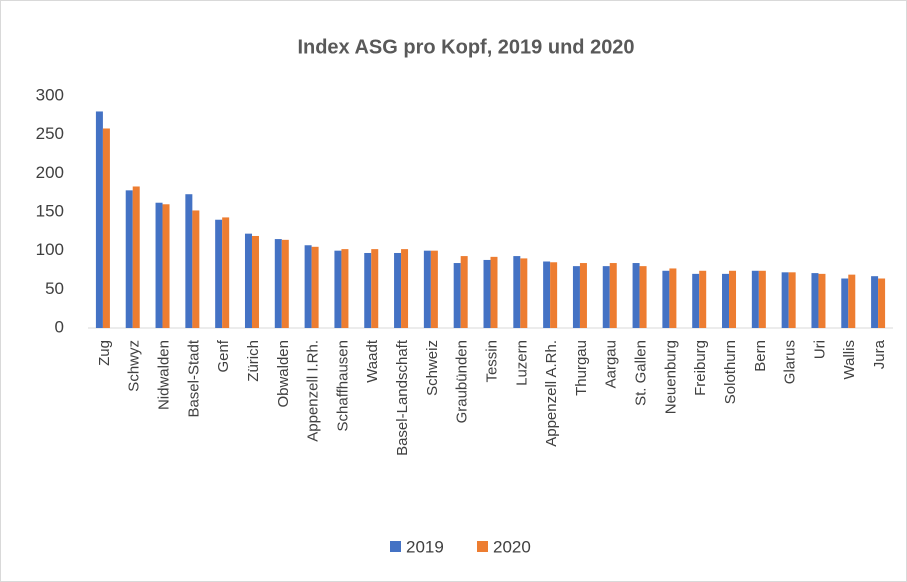  I want to click on x-tick-label: Zürich, so click(253, 361).